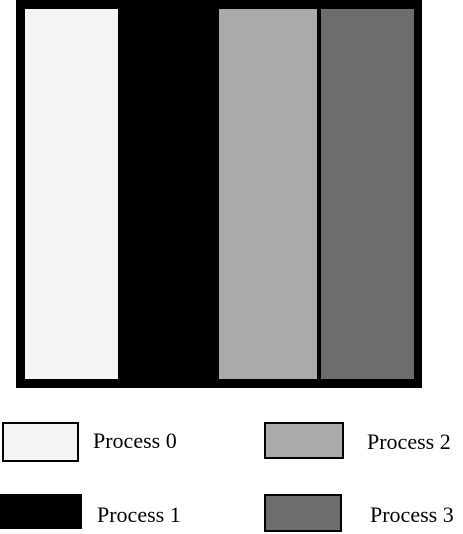 The image size is (463, 534). Describe the element at coordinates (412, 514) in the screenshot. I see `legend-label-process-3: Process 3` at that location.